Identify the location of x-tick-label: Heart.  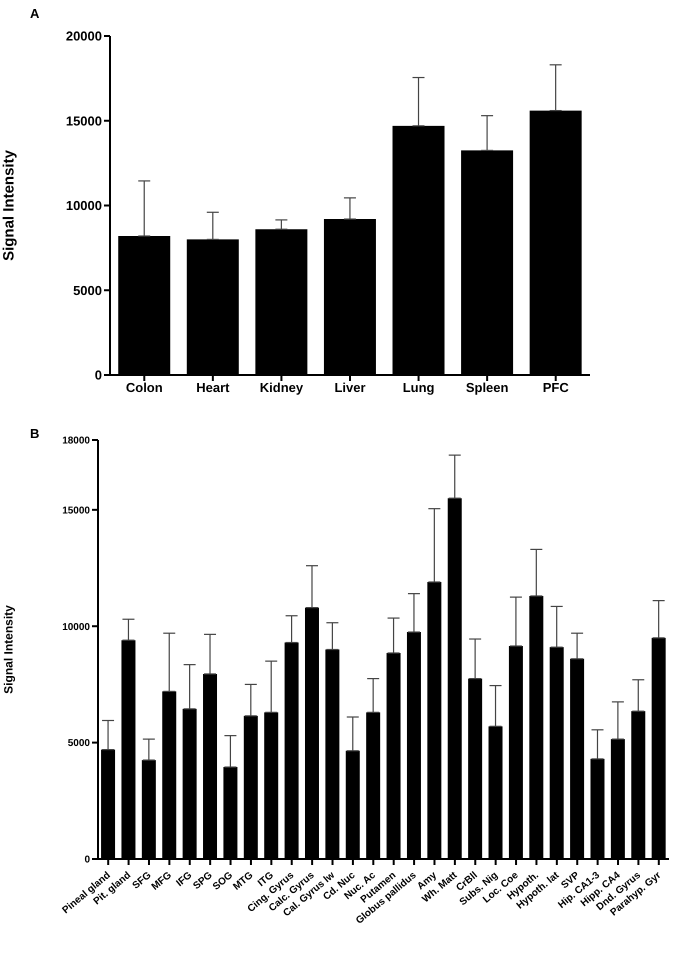
(213, 388).